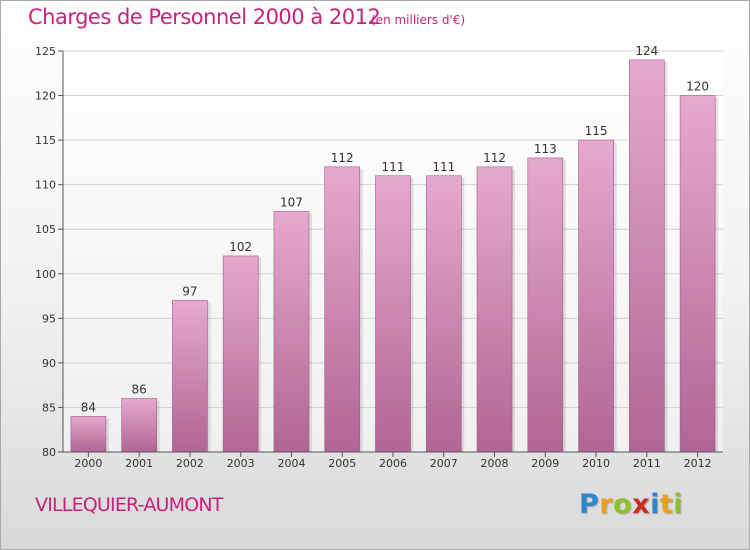 The width and height of the screenshot is (750, 550). What do you see at coordinates (88, 434) in the screenshot?
I see `bar-2000` at bounding box center [88, 434].